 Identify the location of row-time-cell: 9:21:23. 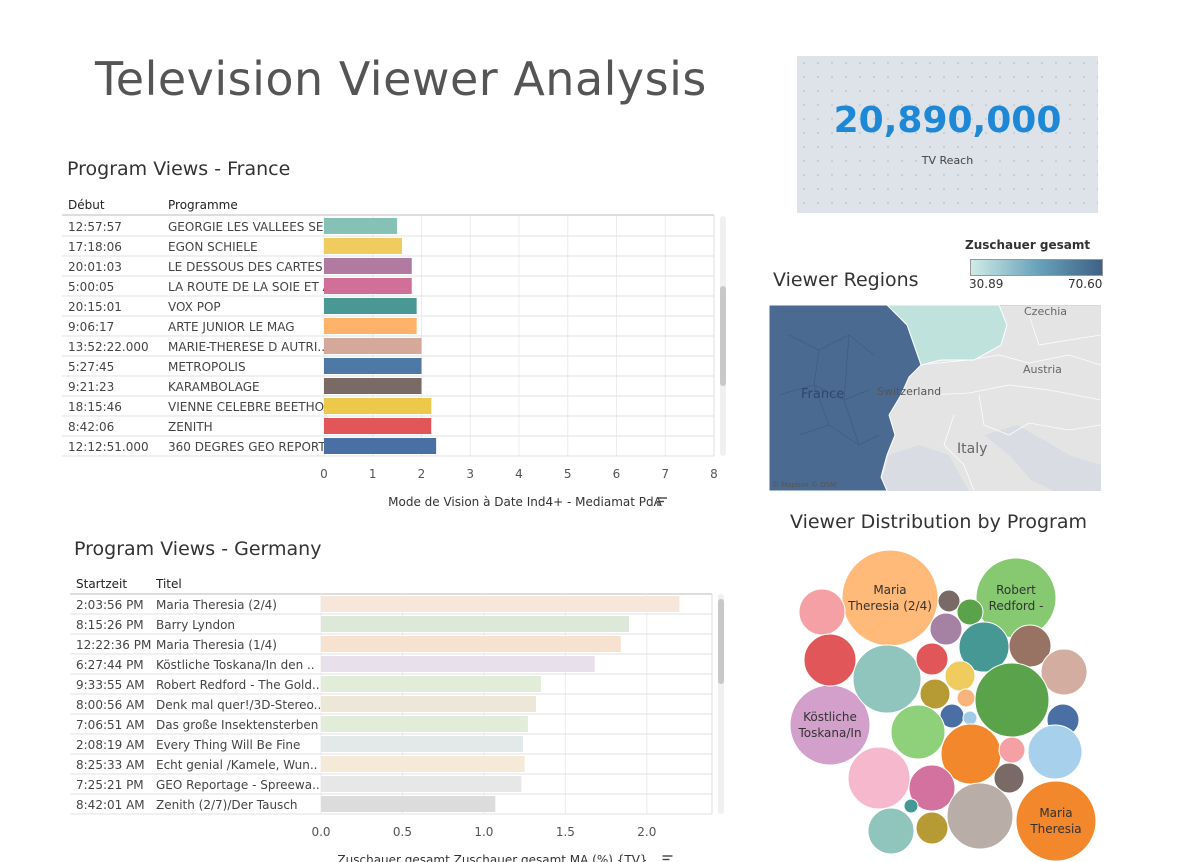
(91, 387).